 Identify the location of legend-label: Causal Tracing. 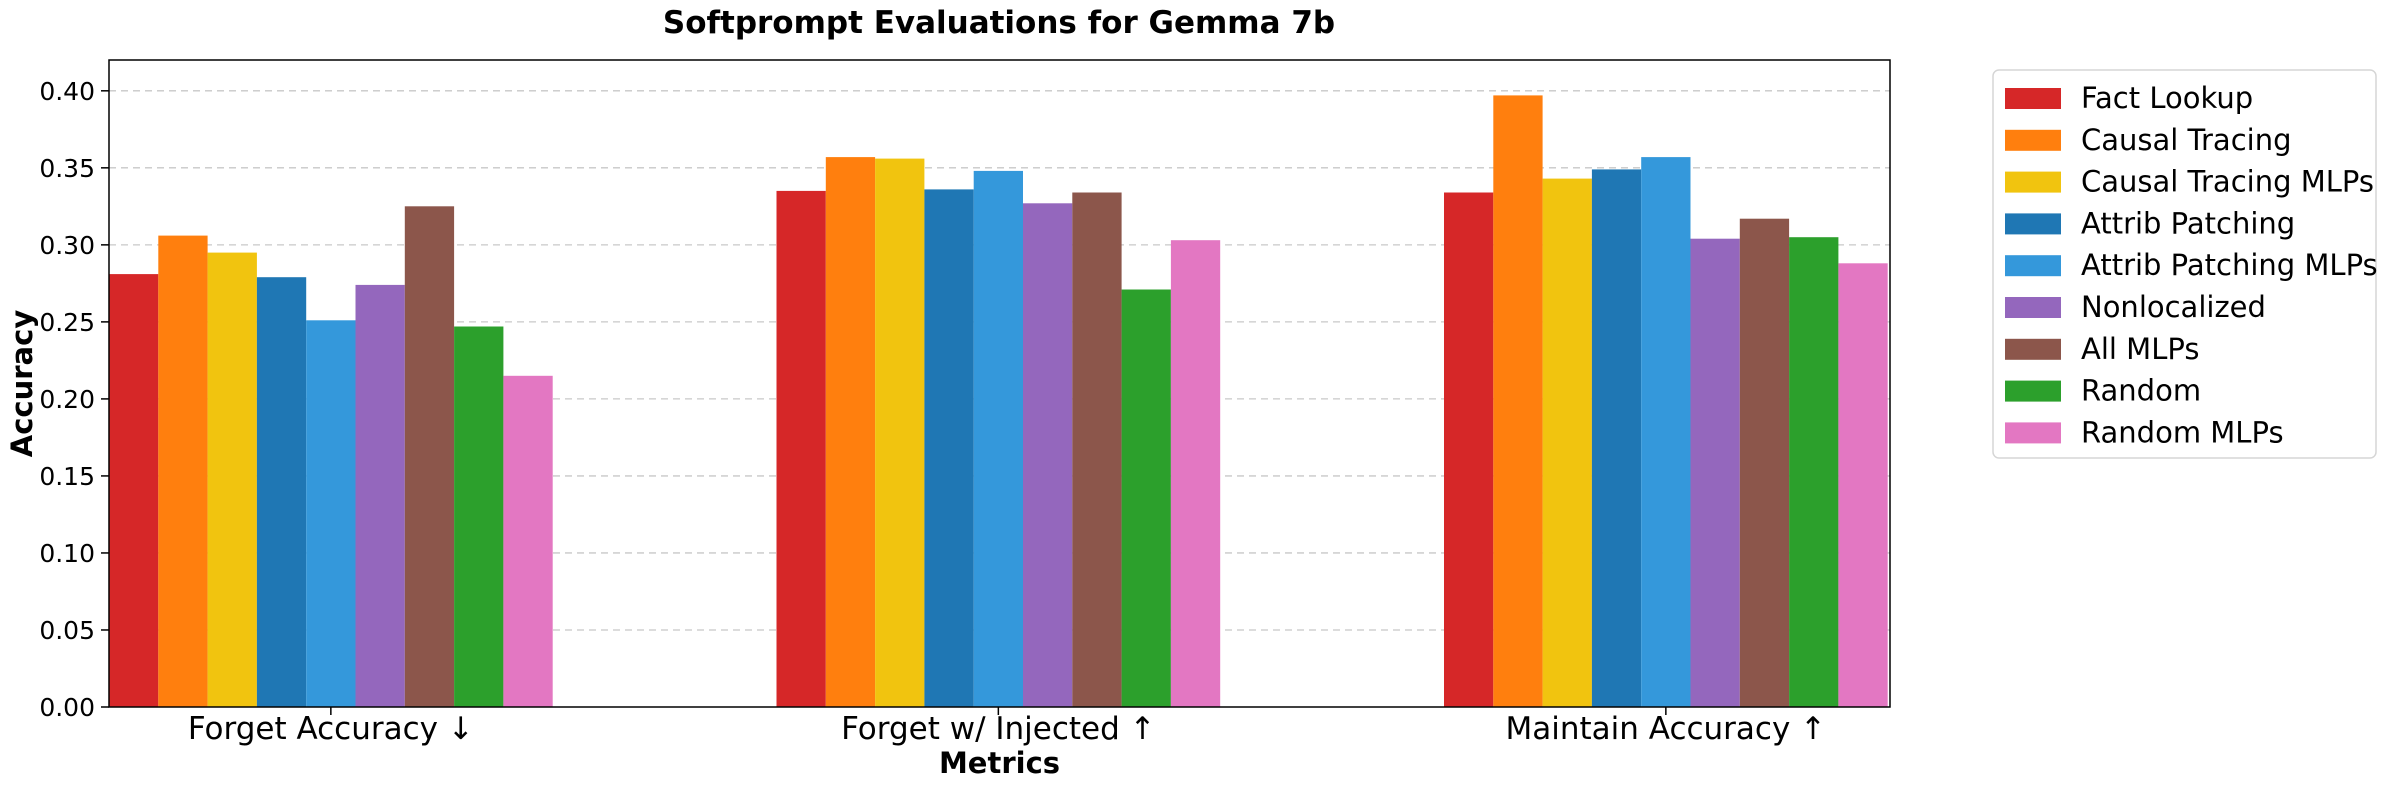
(2186, 140).